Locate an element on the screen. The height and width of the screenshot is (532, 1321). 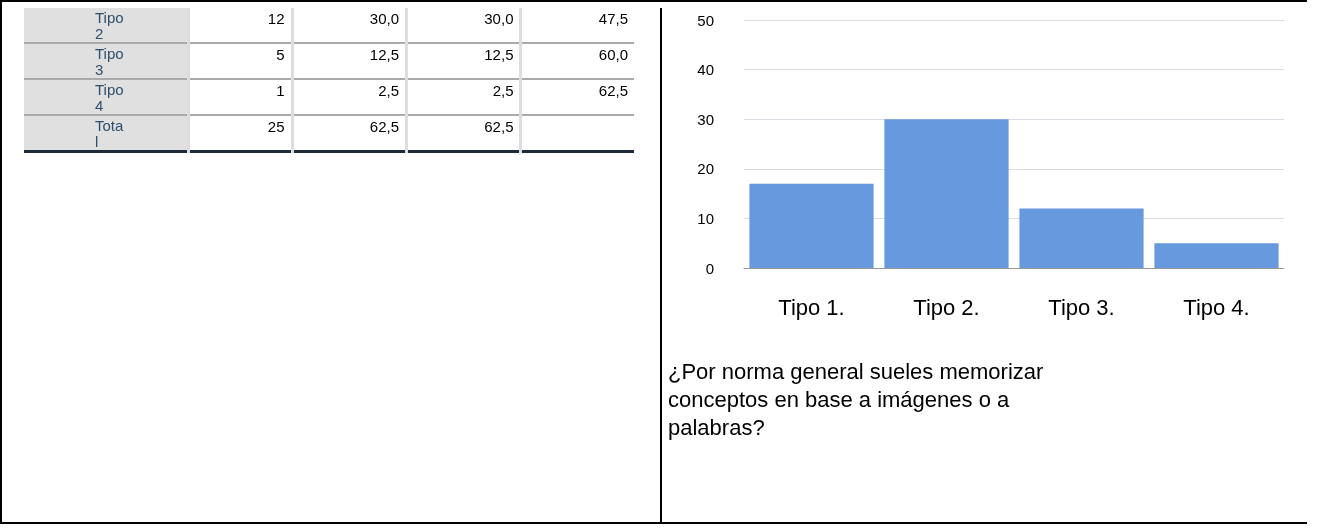
data-label: 12 is located at coordinates (240, 25).